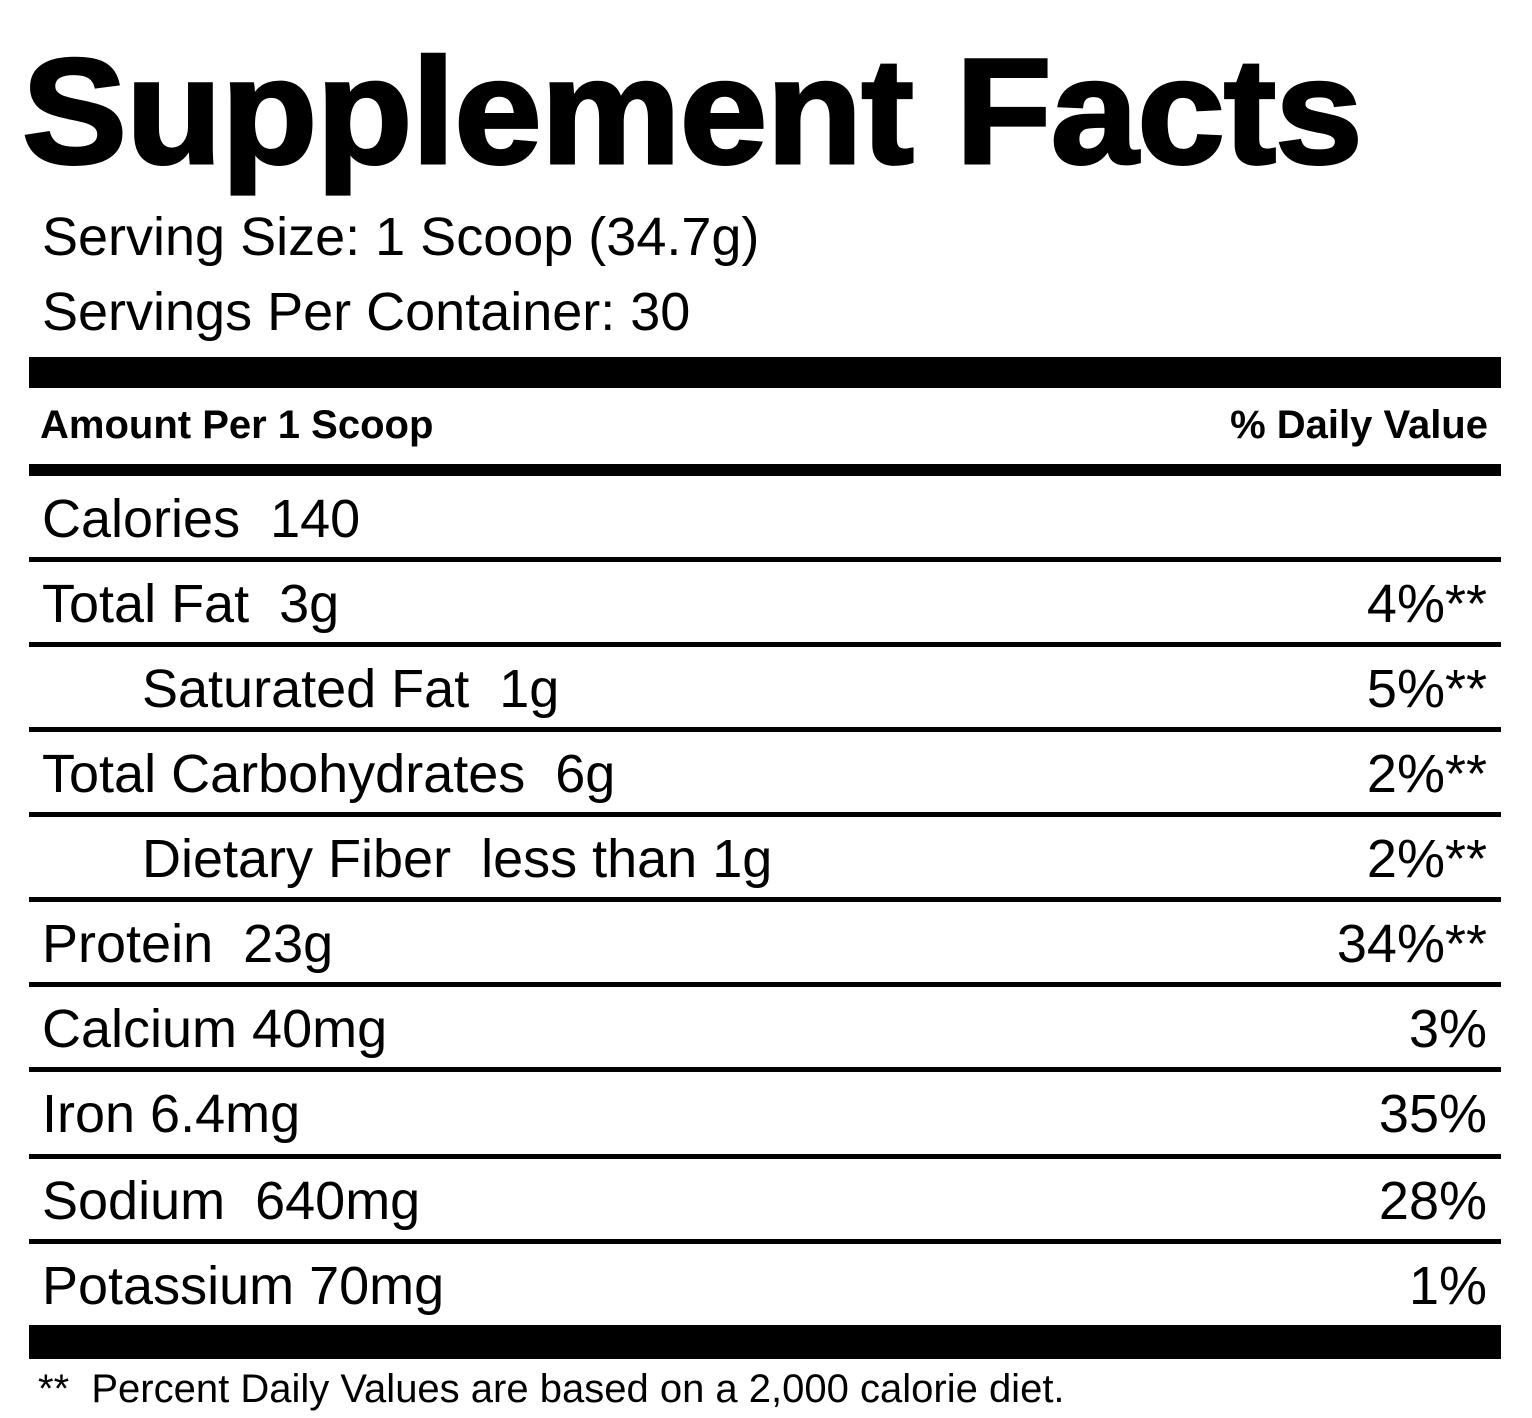  What do you see at coordinates (243, 1286) in the screenshot?
I see `nutrient-label: Potassium 70mg` at bounding box center [243, 1286].